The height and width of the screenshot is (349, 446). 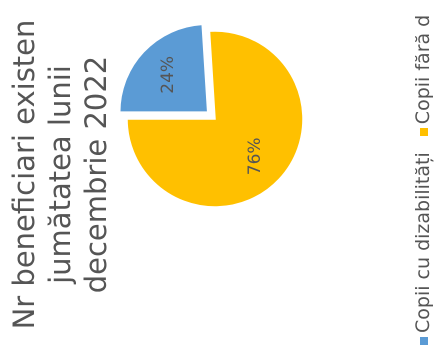 What do you see at coordinates (423, 132) in the screenshot?
I see `legend-swatch-copii-fara-dizabilitati` at bounding box center [423, 132].